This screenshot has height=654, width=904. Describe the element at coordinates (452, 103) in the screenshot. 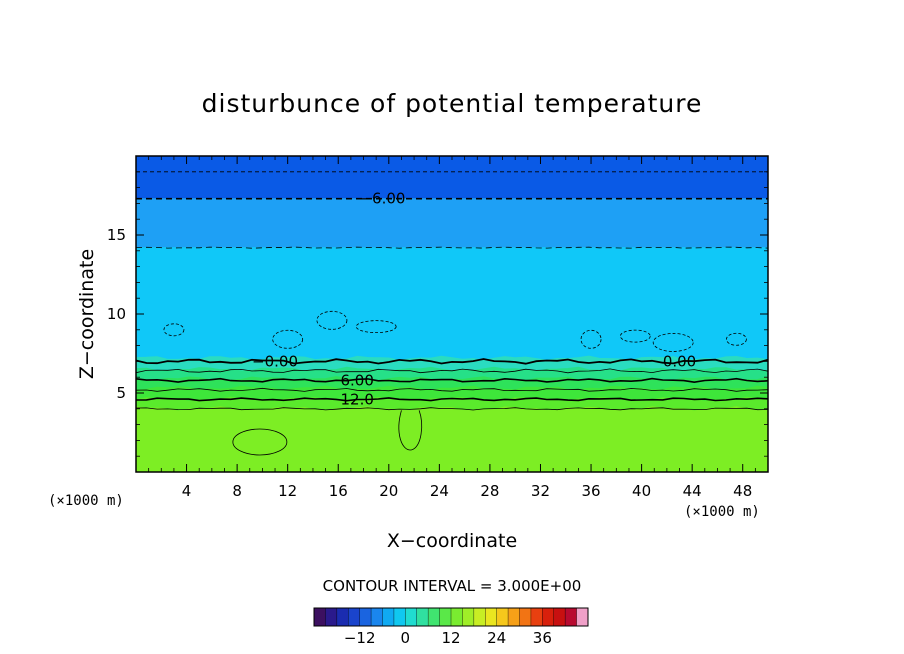

I see `chart-title: disturbunce of potential temperature` at that location.